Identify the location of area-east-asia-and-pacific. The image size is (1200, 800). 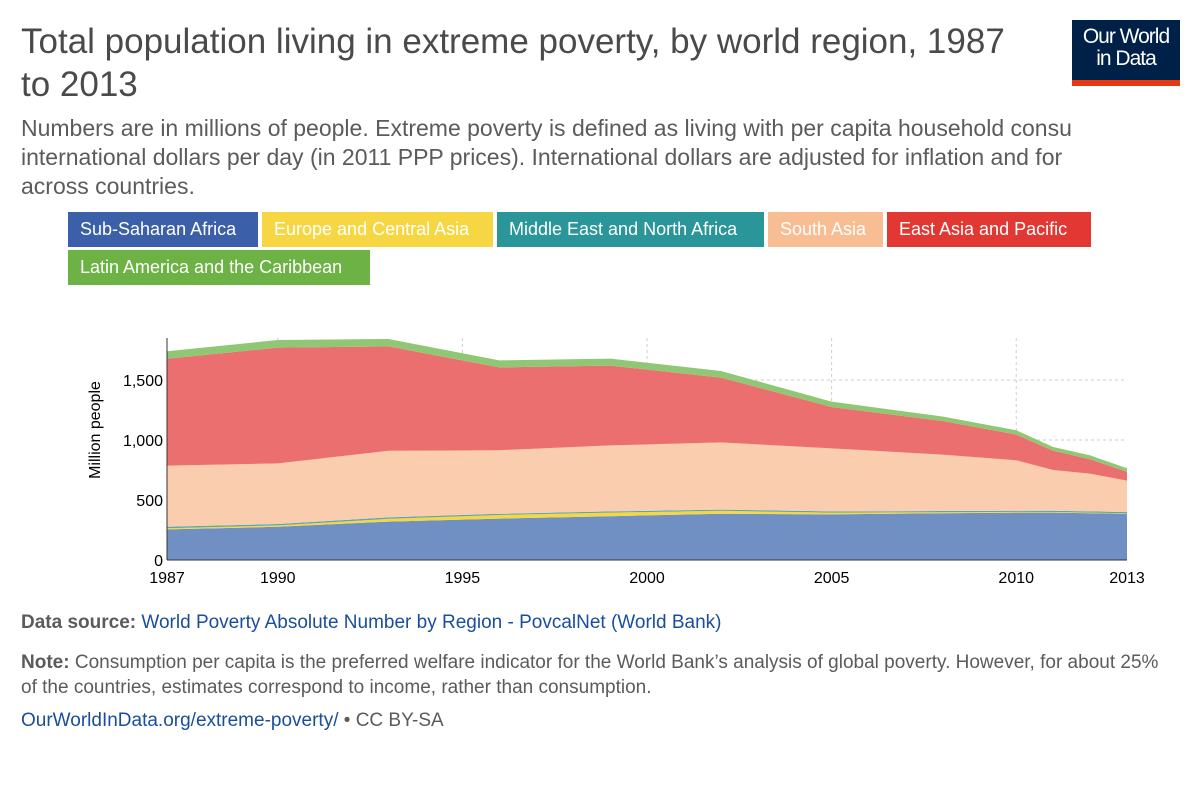
(647, 413).